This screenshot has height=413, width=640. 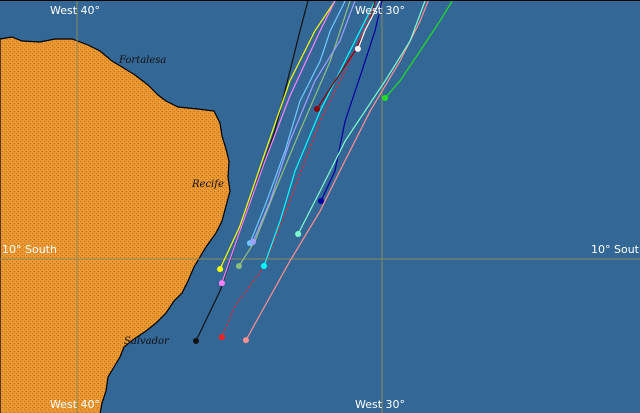 I want to click on parallel-label-right-10s: 10° South, so click(x=615, y=249).